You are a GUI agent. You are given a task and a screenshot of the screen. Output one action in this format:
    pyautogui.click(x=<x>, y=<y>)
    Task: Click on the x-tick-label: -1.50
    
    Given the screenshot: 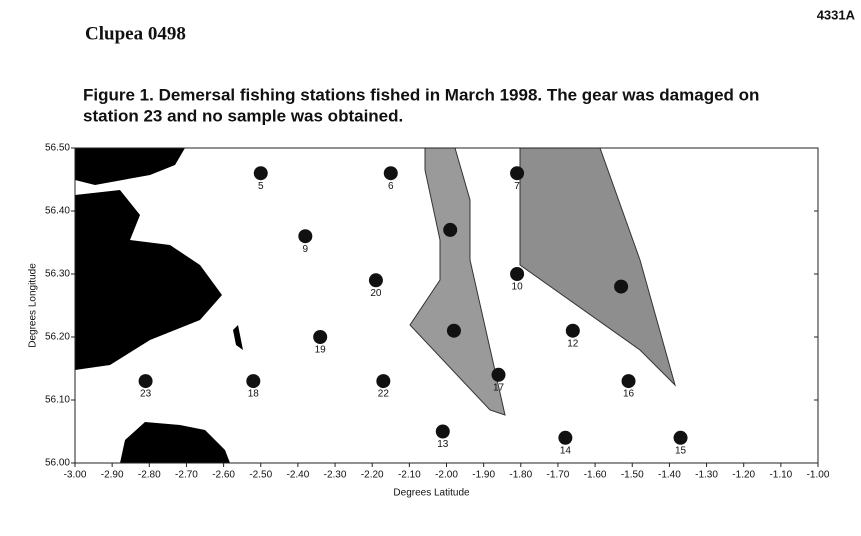 What is the action you would take?
    pyautogui.click(x=632, y=475)
    